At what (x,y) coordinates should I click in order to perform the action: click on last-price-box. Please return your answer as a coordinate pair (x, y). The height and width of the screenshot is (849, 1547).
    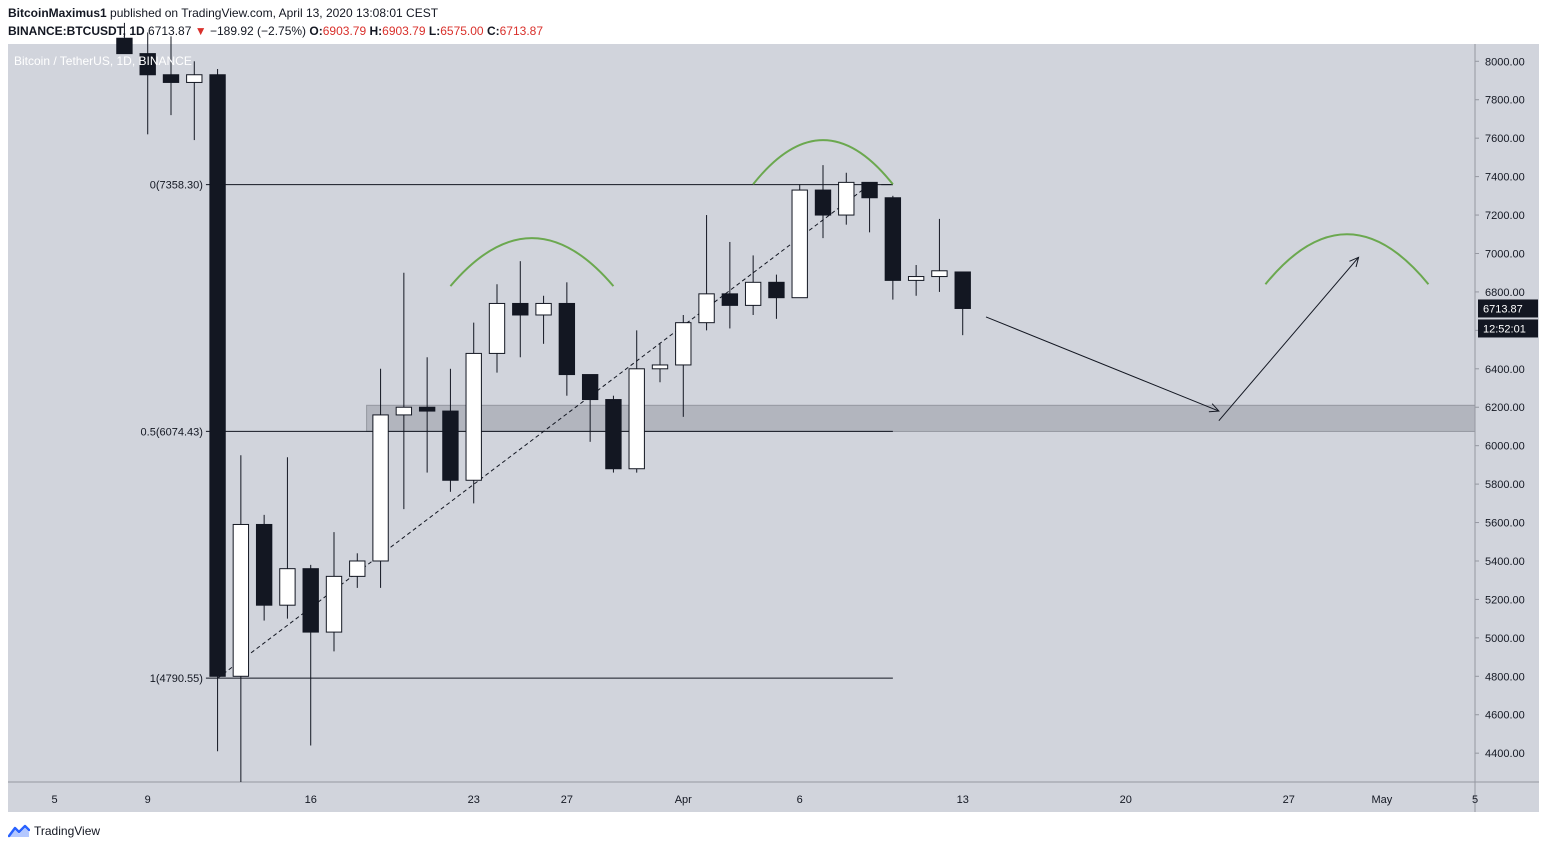
    Looking at the image, I should click on (1508, 308).